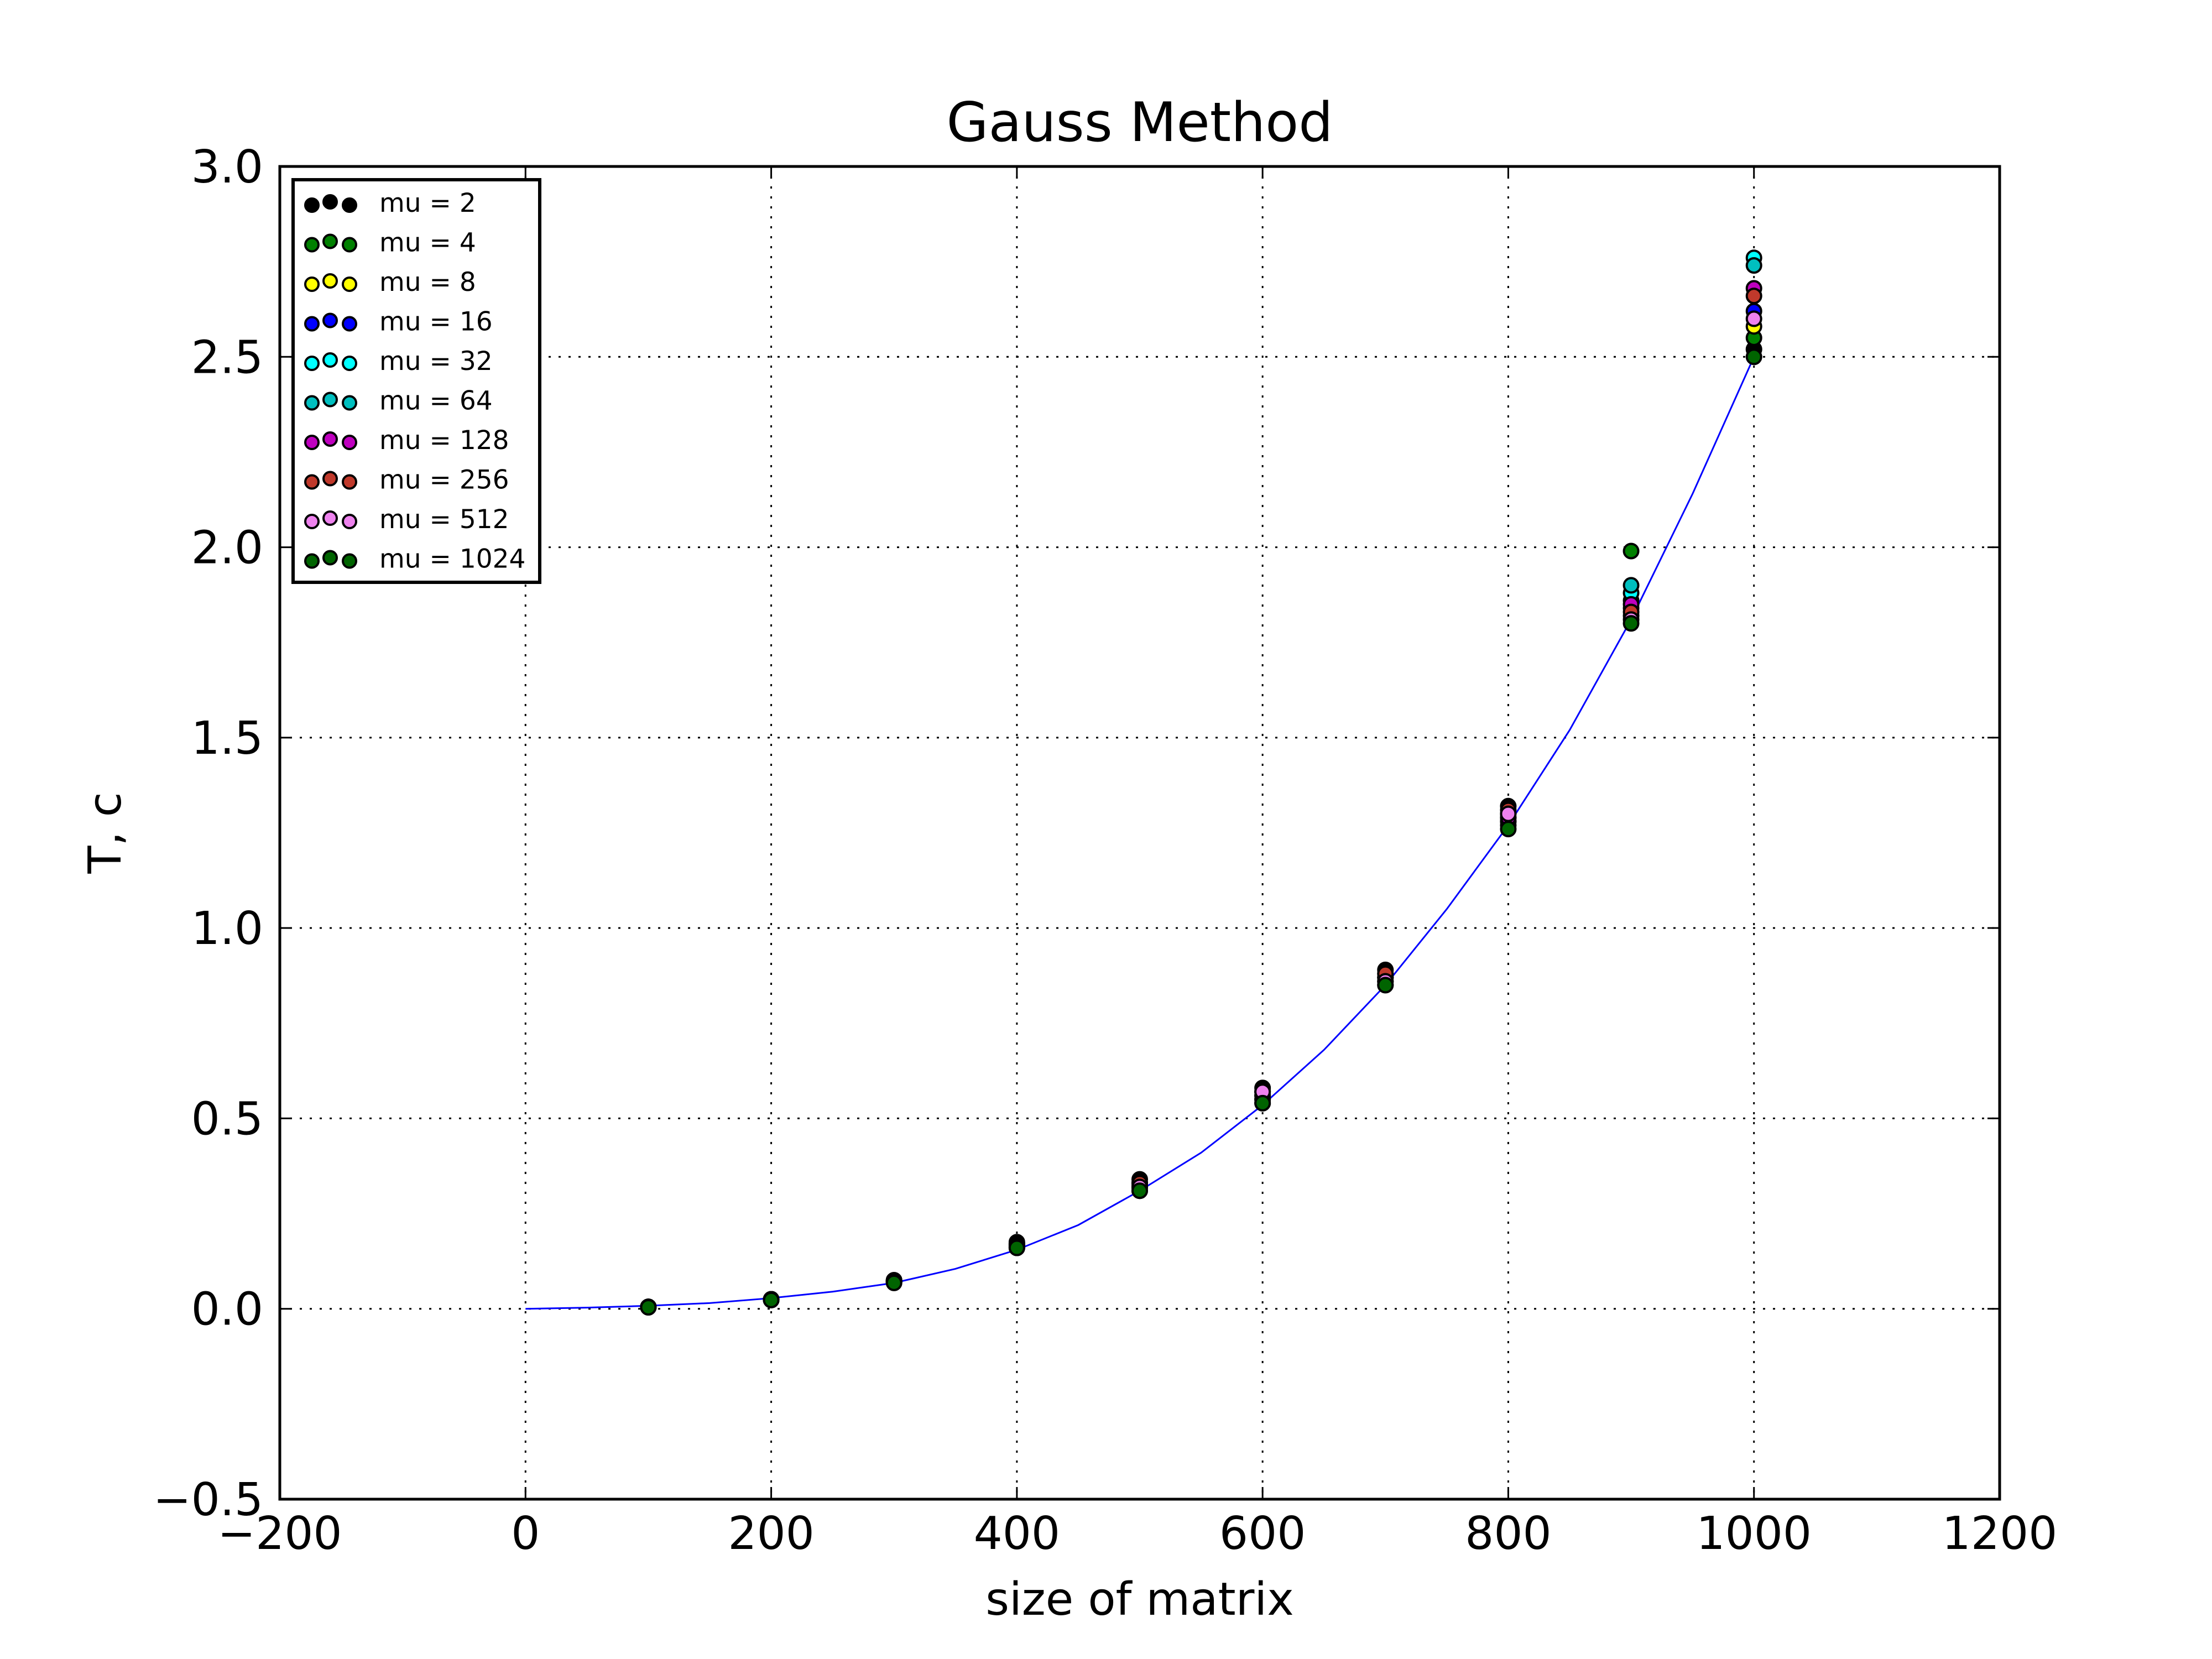 Image resolution: width=2212 pixels, height=1659 pixels. I want to click on x-tick-label: 1000, so click(1754, 1533).